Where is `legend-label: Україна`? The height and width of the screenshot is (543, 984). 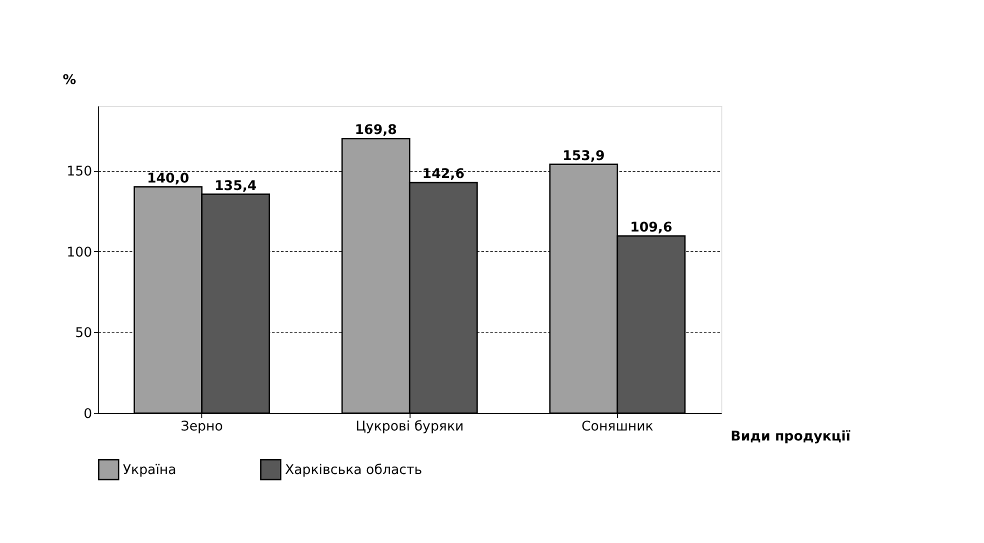 legend-label: Україна is located at coordinates (149, 470).